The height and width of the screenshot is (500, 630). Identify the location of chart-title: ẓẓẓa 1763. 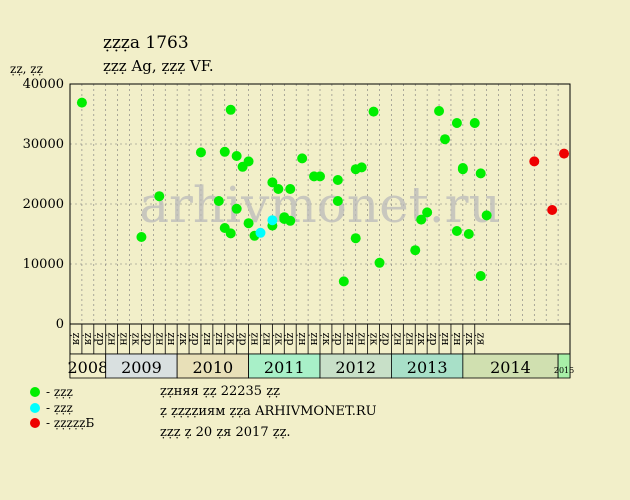
(146, 43).